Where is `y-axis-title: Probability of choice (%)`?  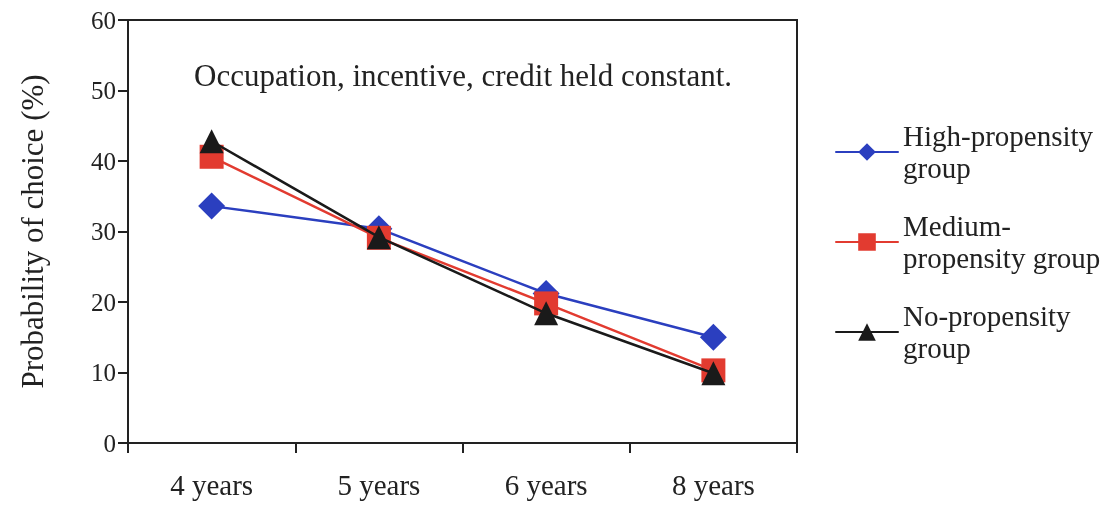
y-axis-title: Probability of choice (%) is located at coordinates (32, 231).